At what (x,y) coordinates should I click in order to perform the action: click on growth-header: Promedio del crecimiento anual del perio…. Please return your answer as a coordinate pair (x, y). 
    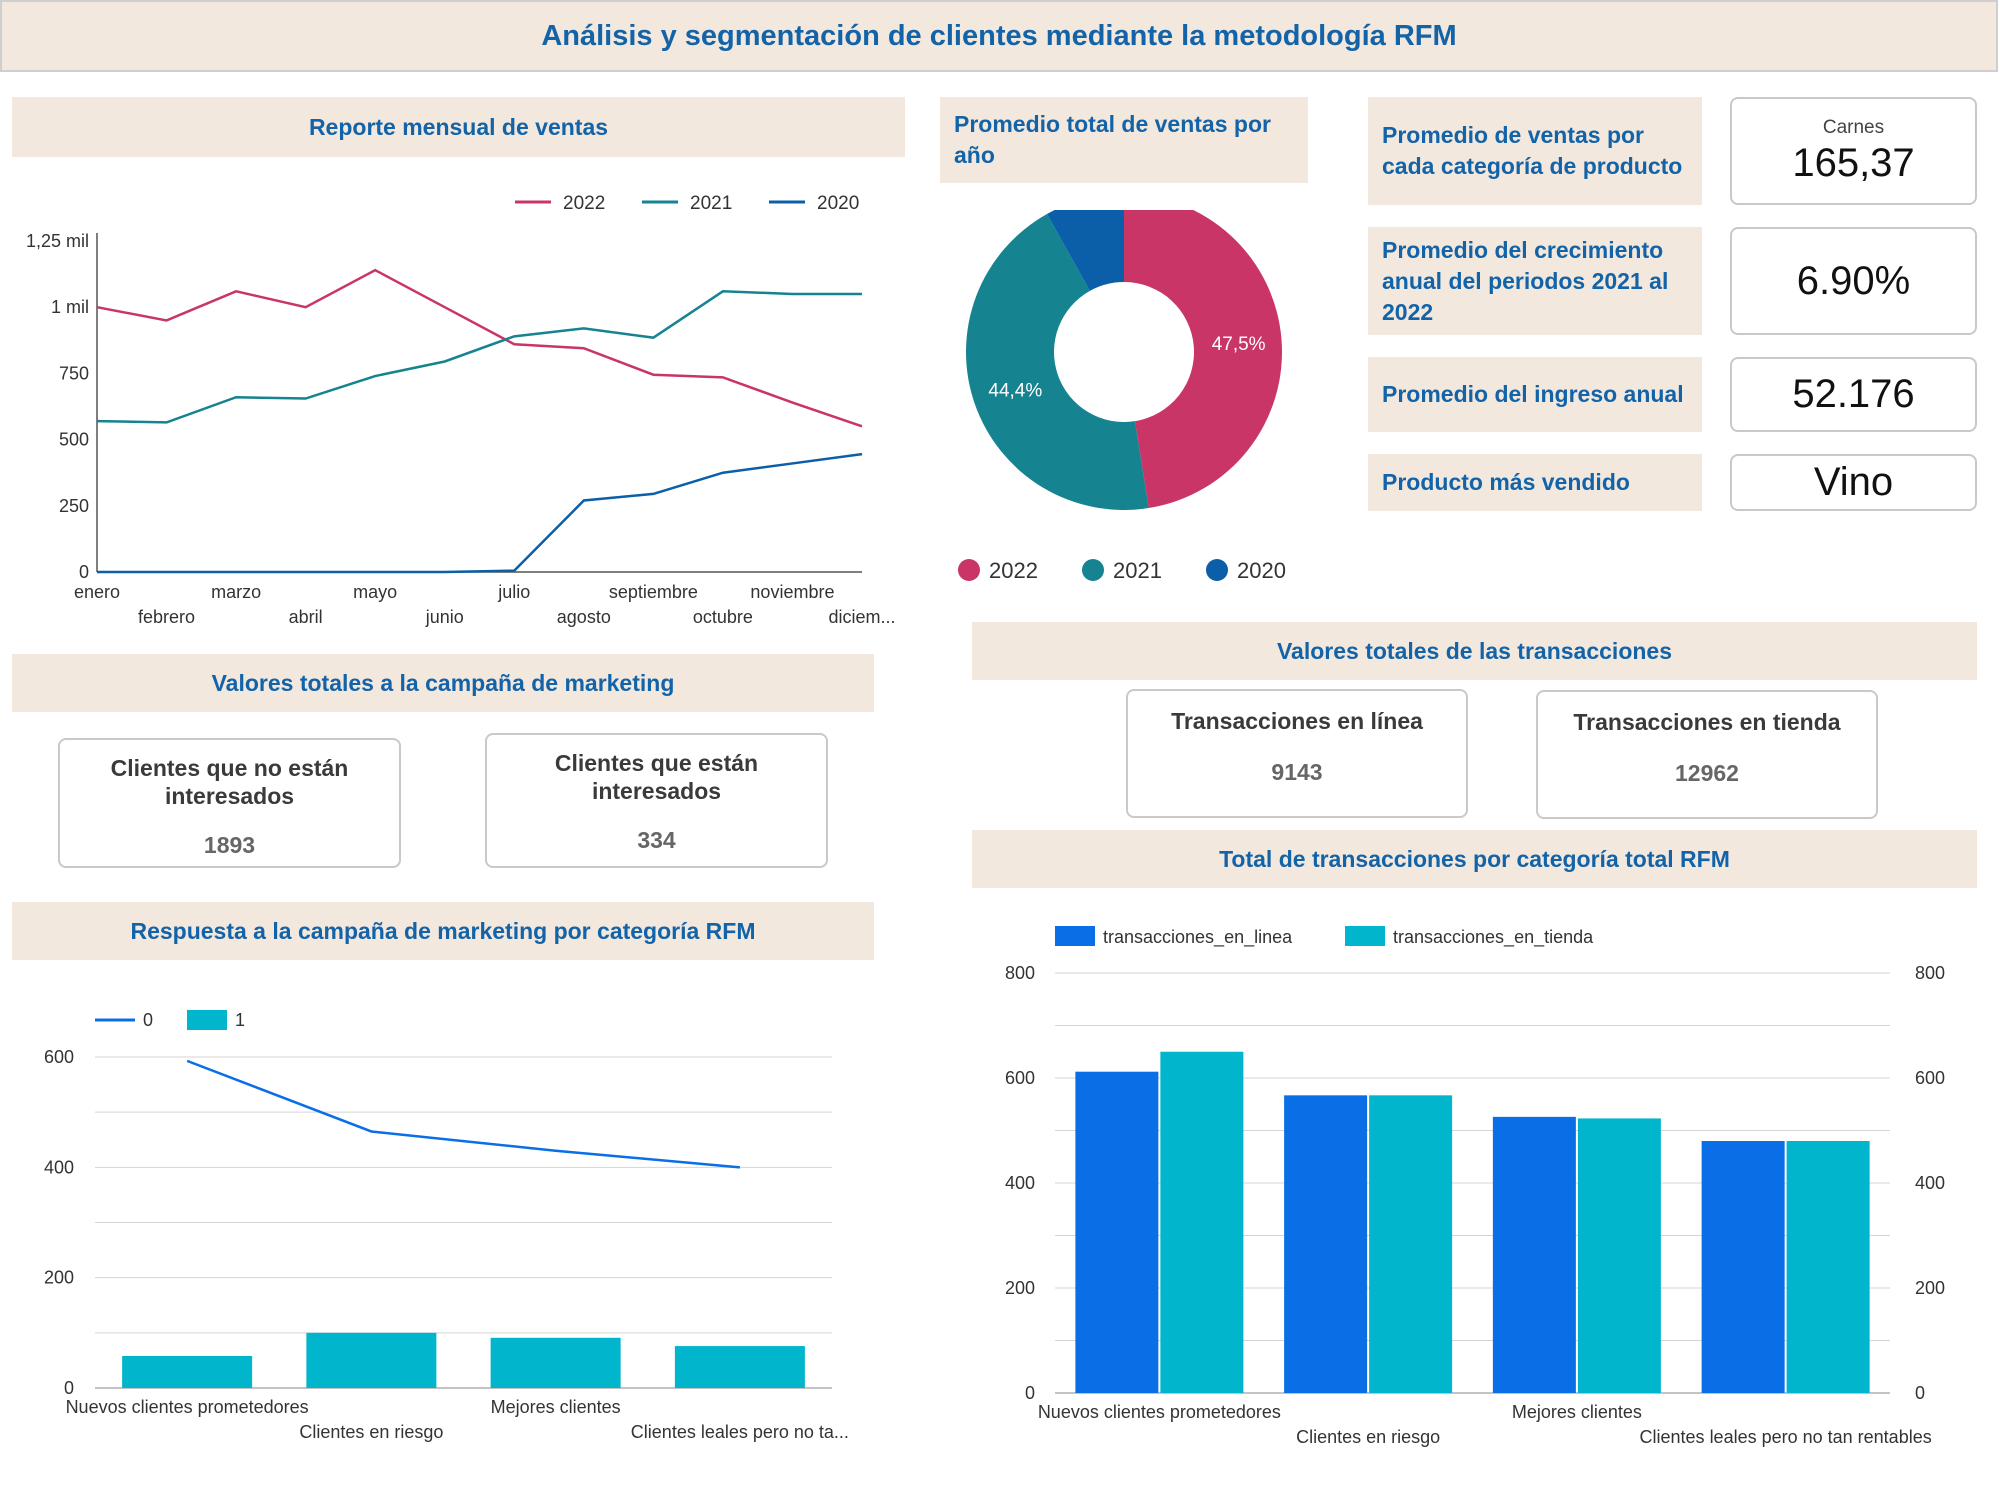
    Looking at the image, I should click on (1535, 281).